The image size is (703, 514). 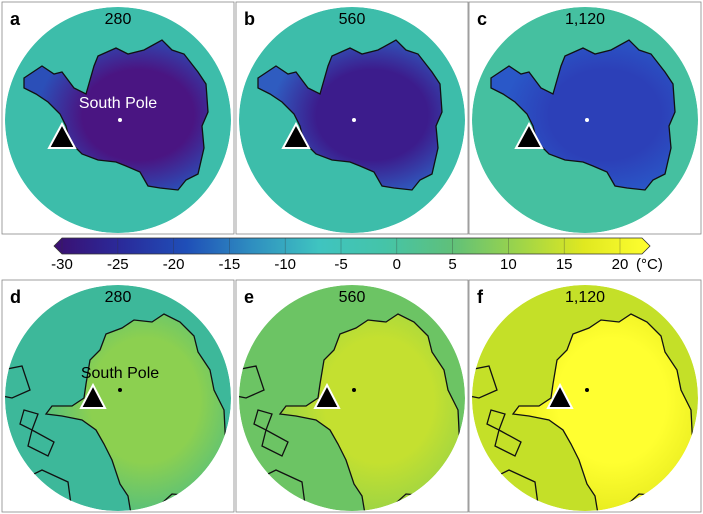 What do you see at coordinates (564, 264) in the screenshot?
I see `colorbar-tick-label: 15` at bounding box center [564, 264].